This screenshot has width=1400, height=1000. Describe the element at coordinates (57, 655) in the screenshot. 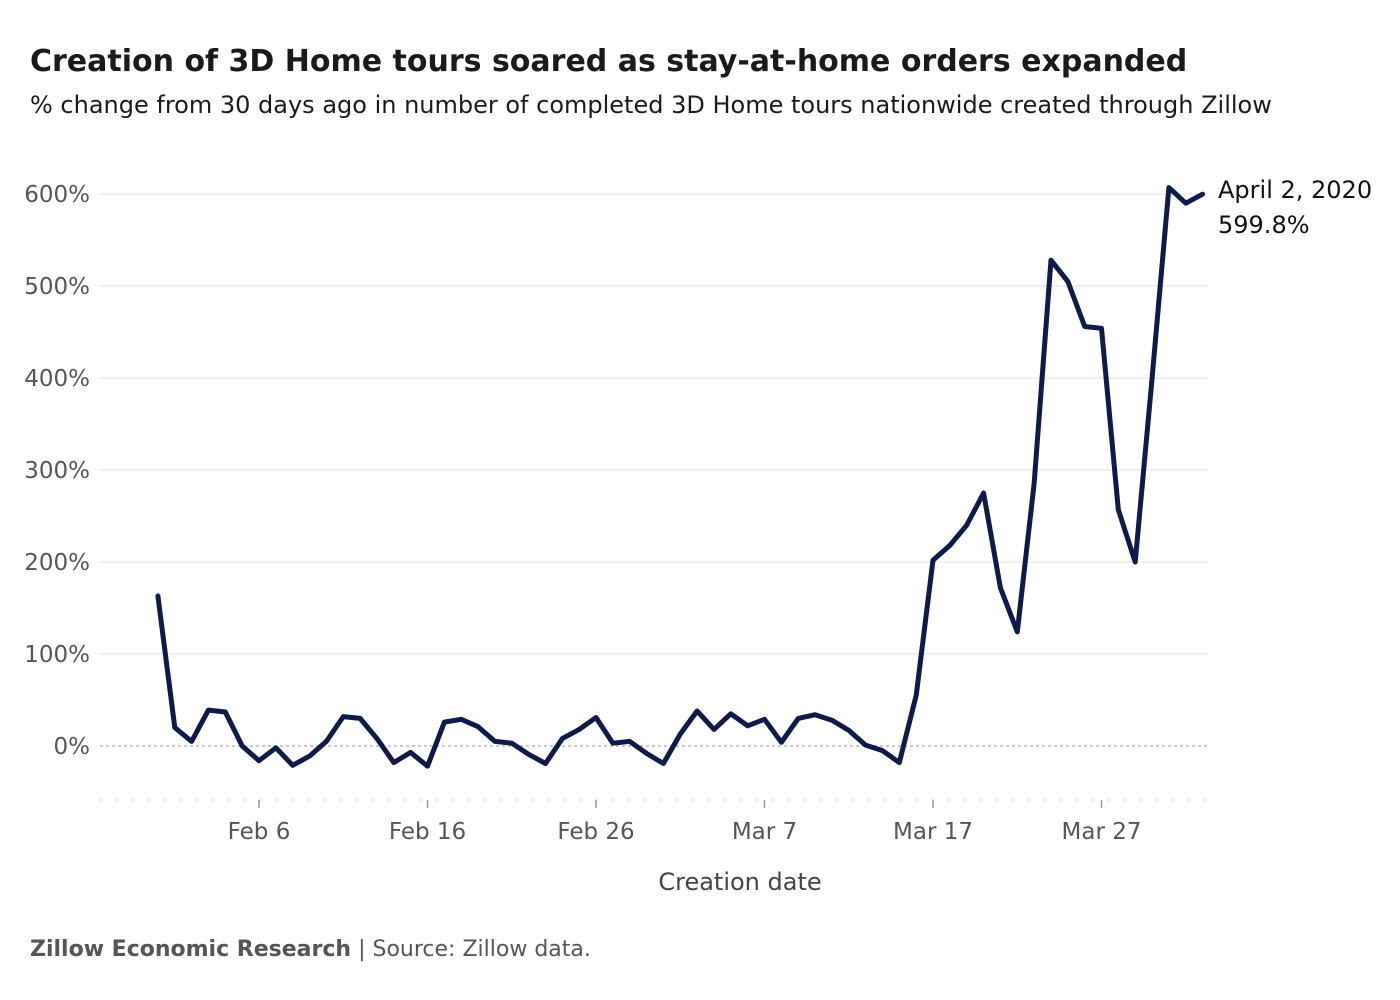

I see `y-tick-label: 100%` at that location.